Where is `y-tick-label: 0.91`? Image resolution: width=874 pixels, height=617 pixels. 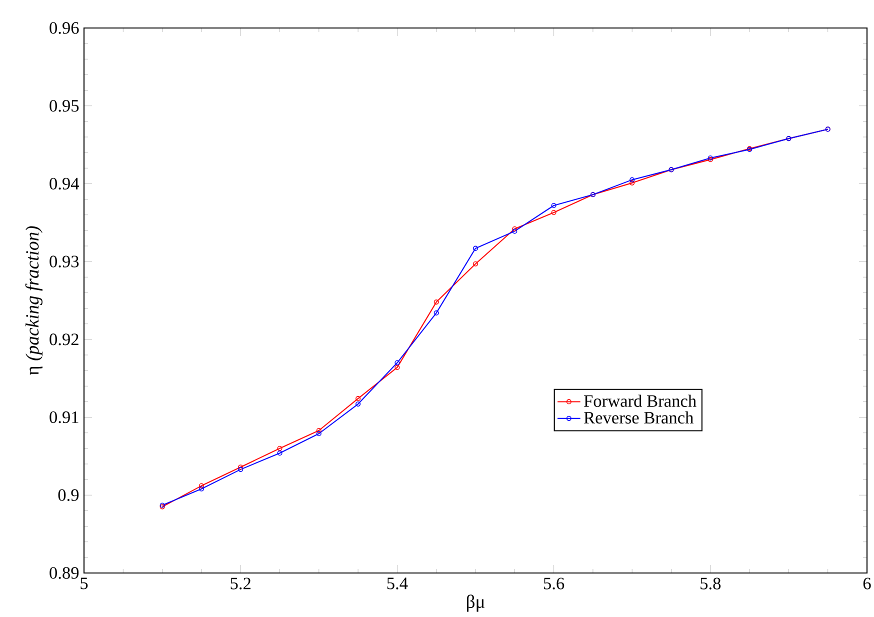 y-tick-label: 0.91 is located at coordinates (64, 417).